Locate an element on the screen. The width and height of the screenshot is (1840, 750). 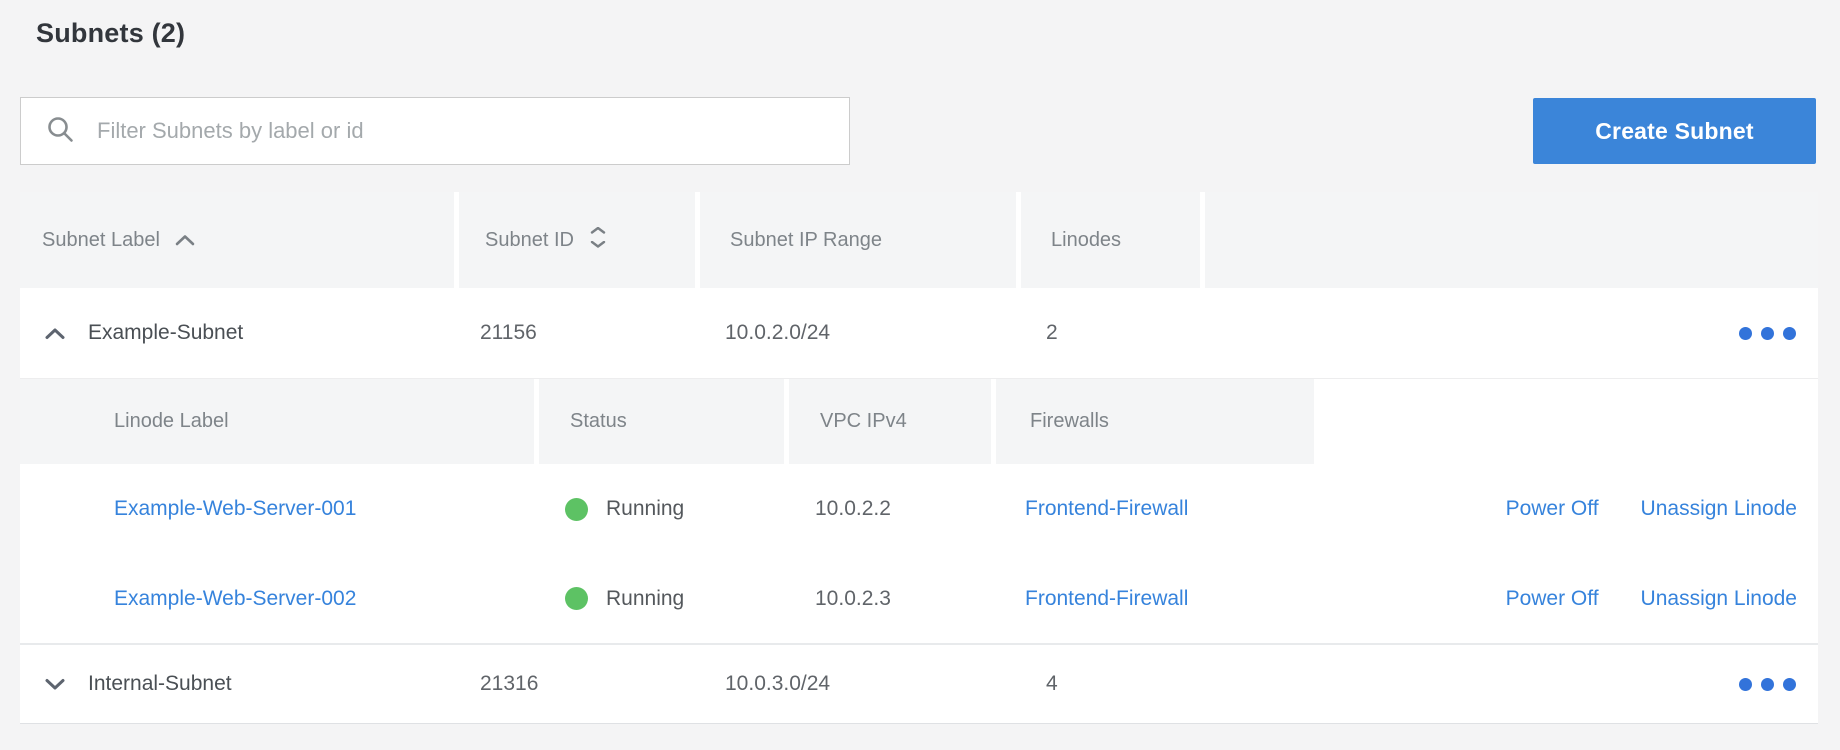
subnet-id: 21156 is located at coordinates (508, 332).